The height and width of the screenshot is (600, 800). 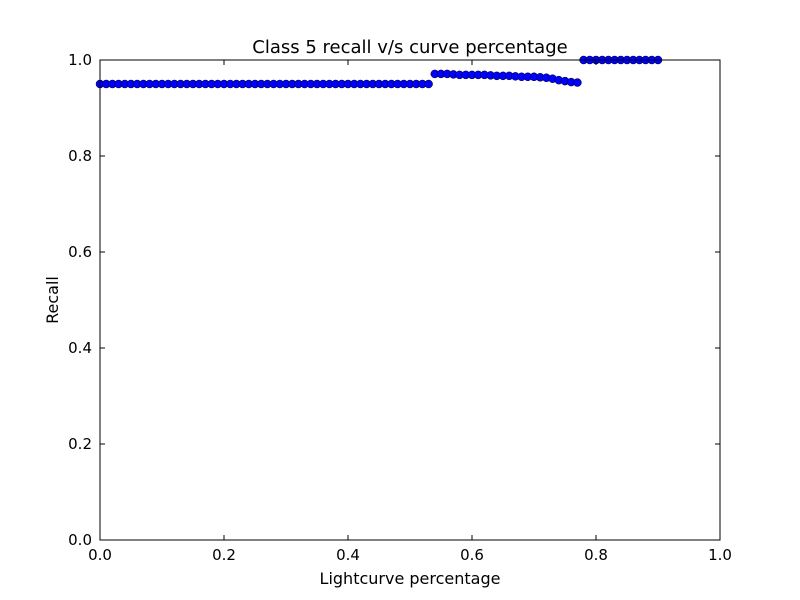 I want to click on y-tick-label: 0.0, so click(x=80, y=540).